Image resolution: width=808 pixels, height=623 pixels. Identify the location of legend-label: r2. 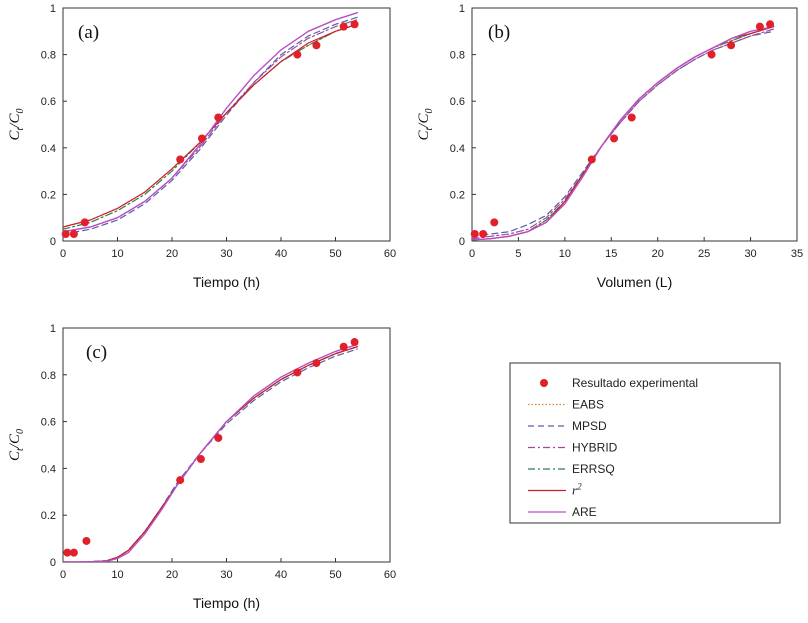
(577, 490).